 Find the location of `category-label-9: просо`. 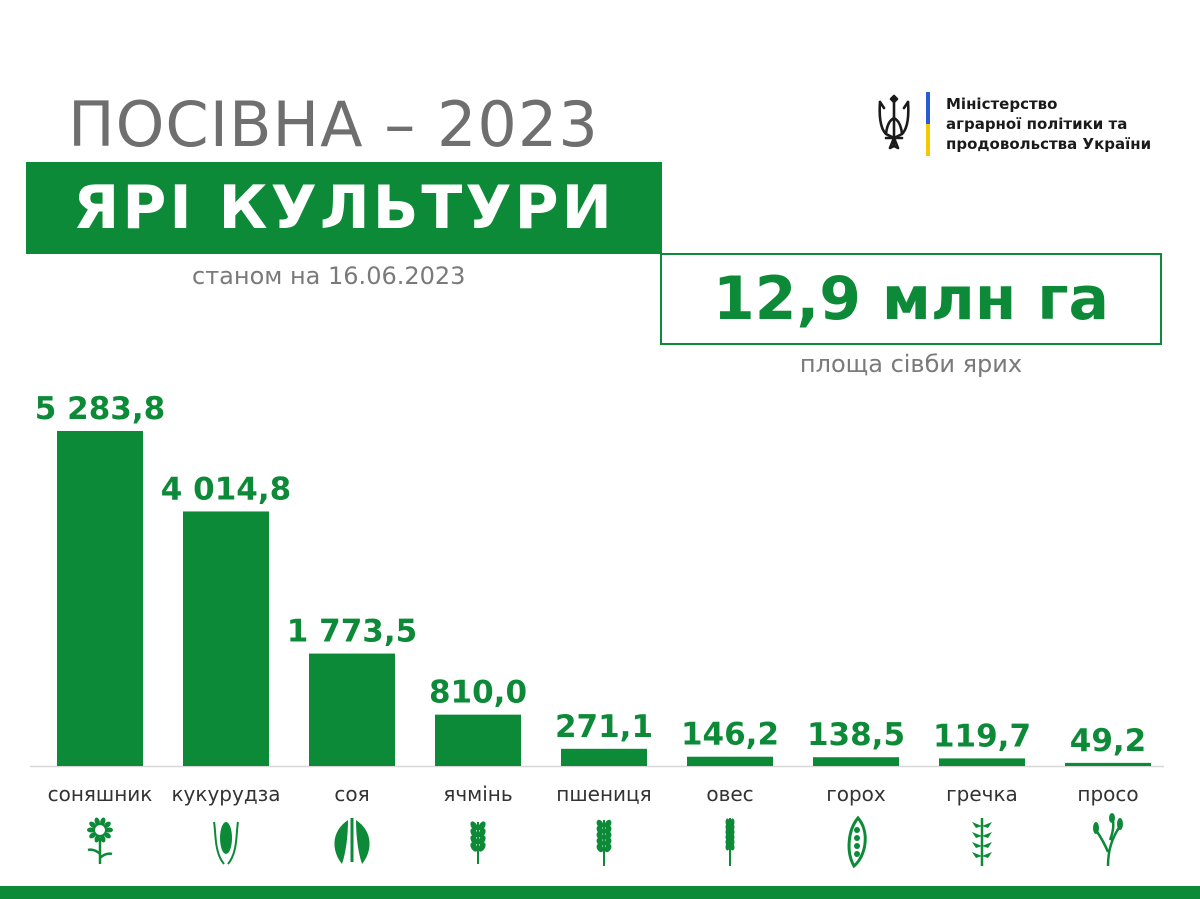

category-label-9: просо is located at coordinates (1107, 794).